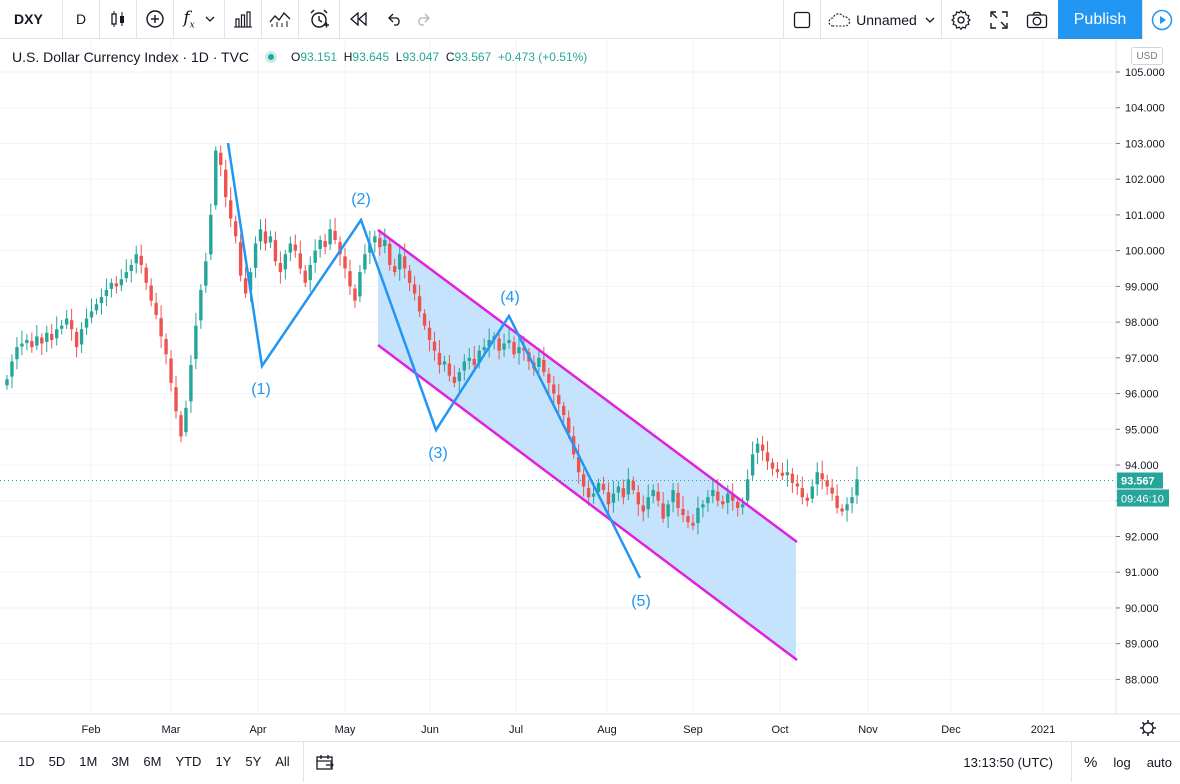  I want to click on range-1y: 1Y, so click(223, 761).